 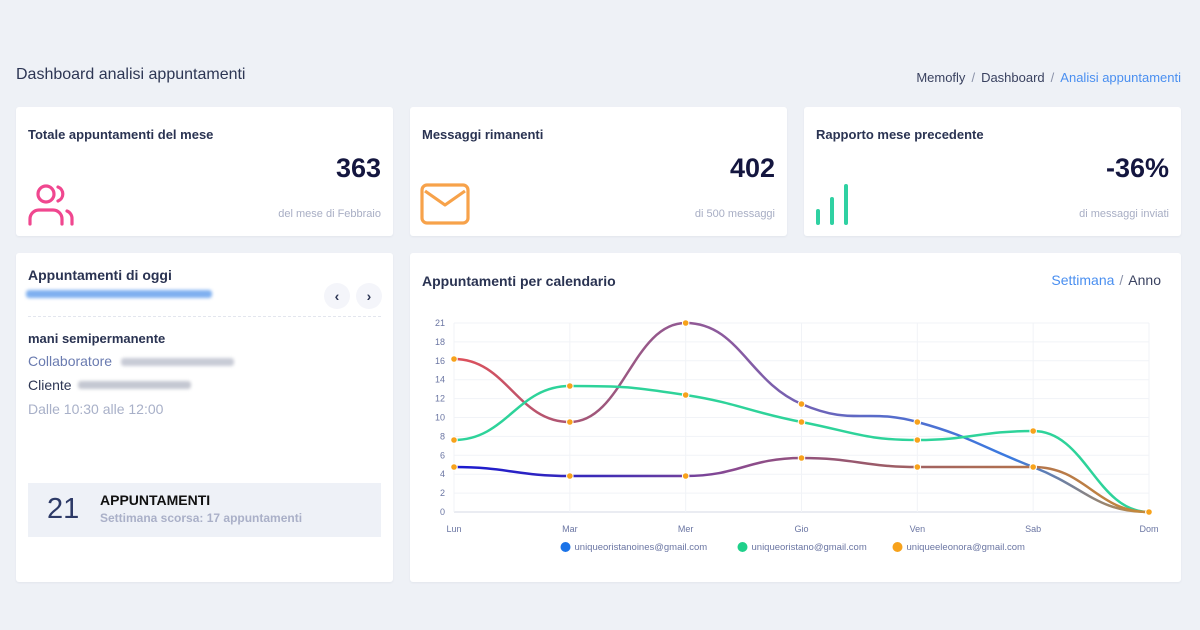 What do you see at coordinates (686, 529) in the screenshot?
I see `x-tick-label: Mer` at bounding box center [686, 529].